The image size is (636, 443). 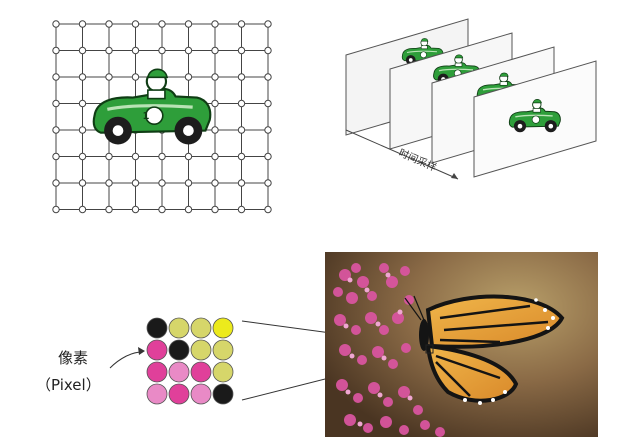 What do you see at coordinates (152, 107) in the screenshot?
I see `race-car-illustration` at bounding box center [152, 107].